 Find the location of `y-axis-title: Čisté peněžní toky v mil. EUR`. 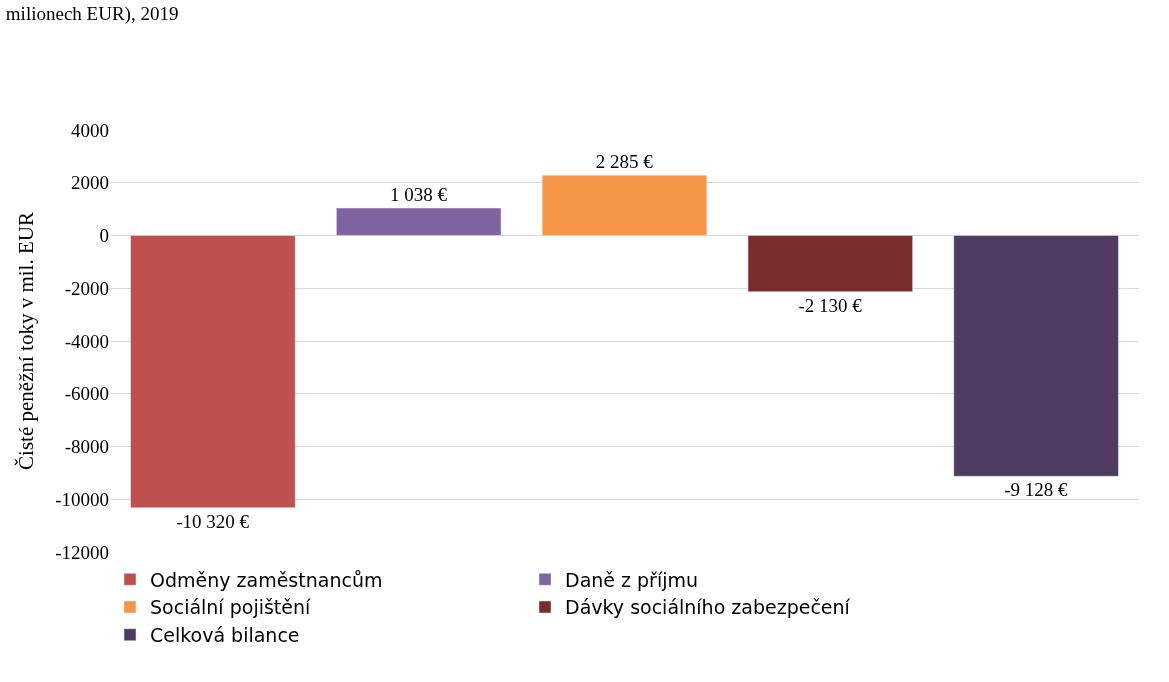

y-axis-title: Čisté peněžní toky v mil. EUR is located at coordinates (26, 341).